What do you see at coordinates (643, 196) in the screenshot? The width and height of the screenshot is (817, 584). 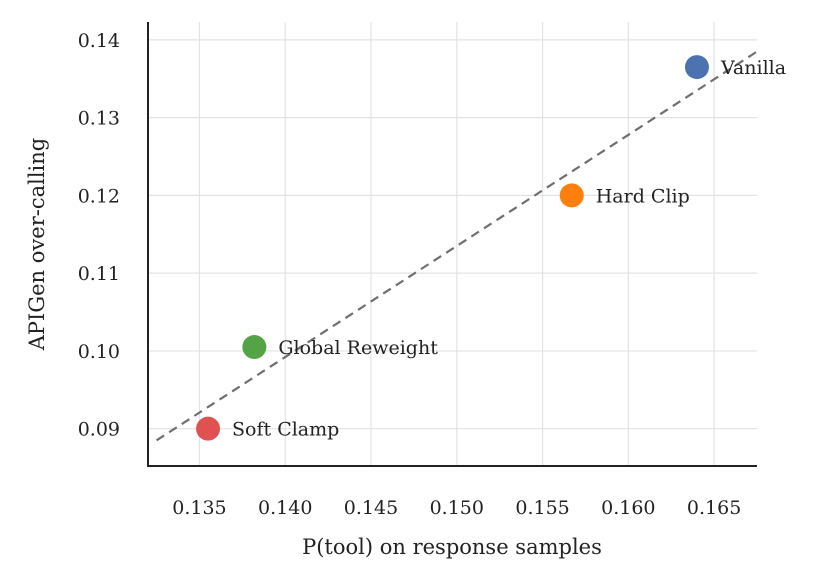 I see `data-point-label: Hard Clip` at bounding box center [643, 196].